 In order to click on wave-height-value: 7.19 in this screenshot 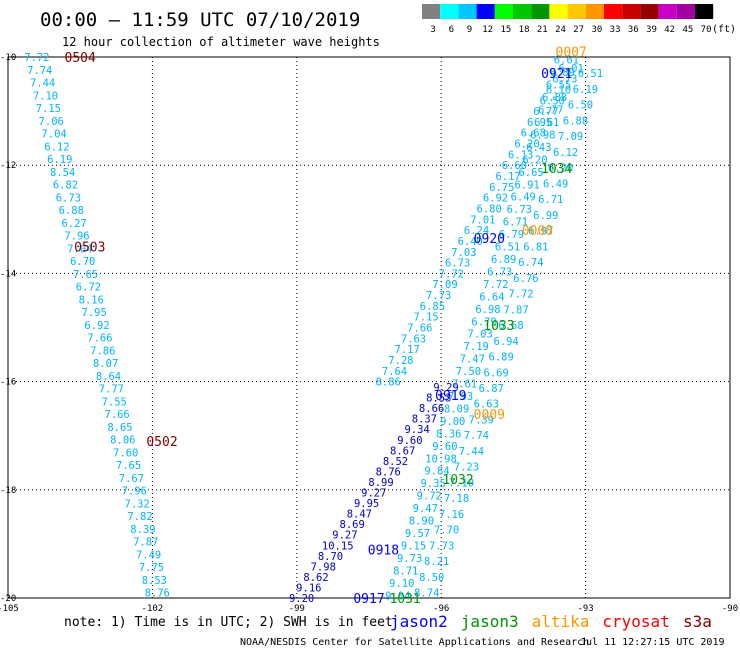, I will do `click(476, 347)`.